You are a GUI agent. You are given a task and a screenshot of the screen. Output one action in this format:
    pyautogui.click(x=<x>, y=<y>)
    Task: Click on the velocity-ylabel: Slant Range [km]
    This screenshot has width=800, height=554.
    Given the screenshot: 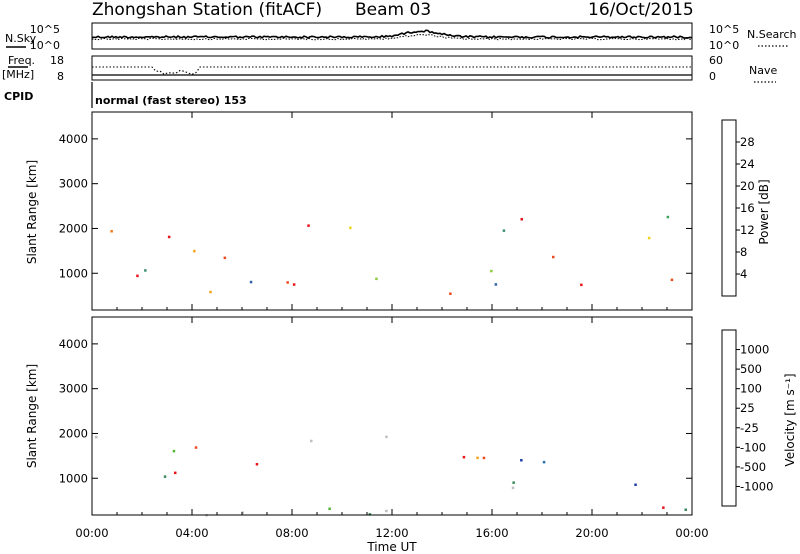 What is the action you would take?
    pyautogui.click(x=32, y=416)
    